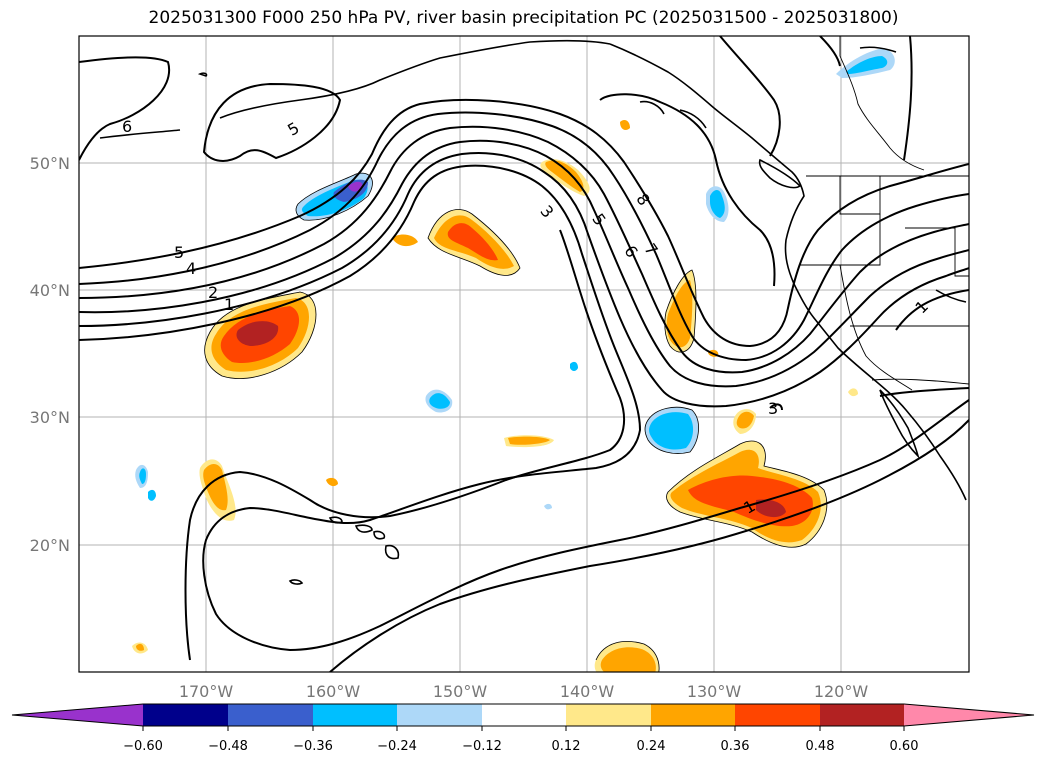 This screenshot has width=1047, height=765. Describe the element at coordinates (735, 746) in the screenshot. I see `colorbar-tick-8: 0.36` at that location.